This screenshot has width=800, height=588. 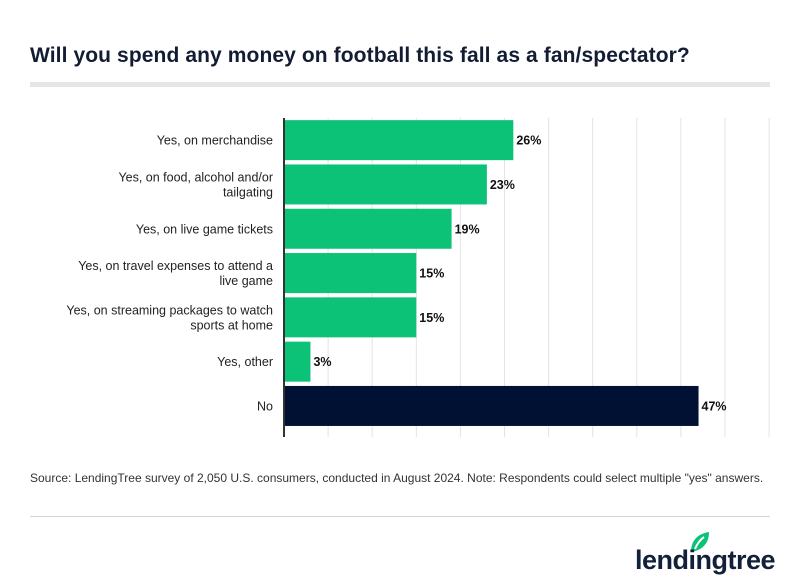 What do you see at coordinates (265, 406) in the screenshot?
I see `category-label: No` at bounding box center [265, 406].